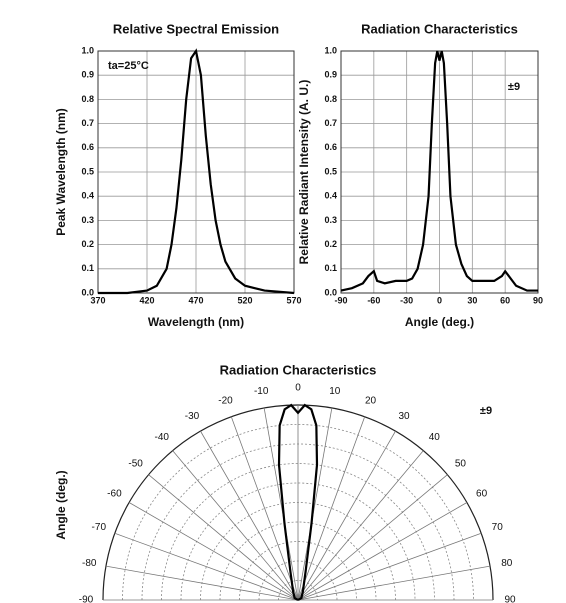  Describe the element at coordinates (472, 300) in the screenshot. I see `x-tick-label: 30` at that location.